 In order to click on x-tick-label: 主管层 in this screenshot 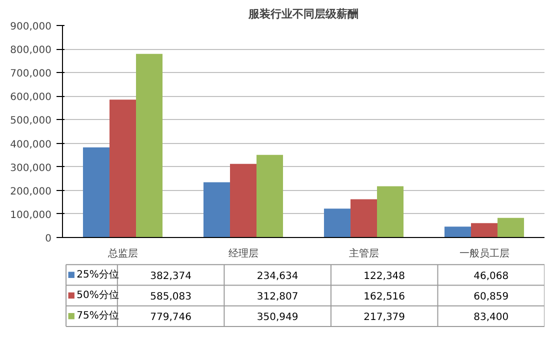, I will do `click(363, 254)`.